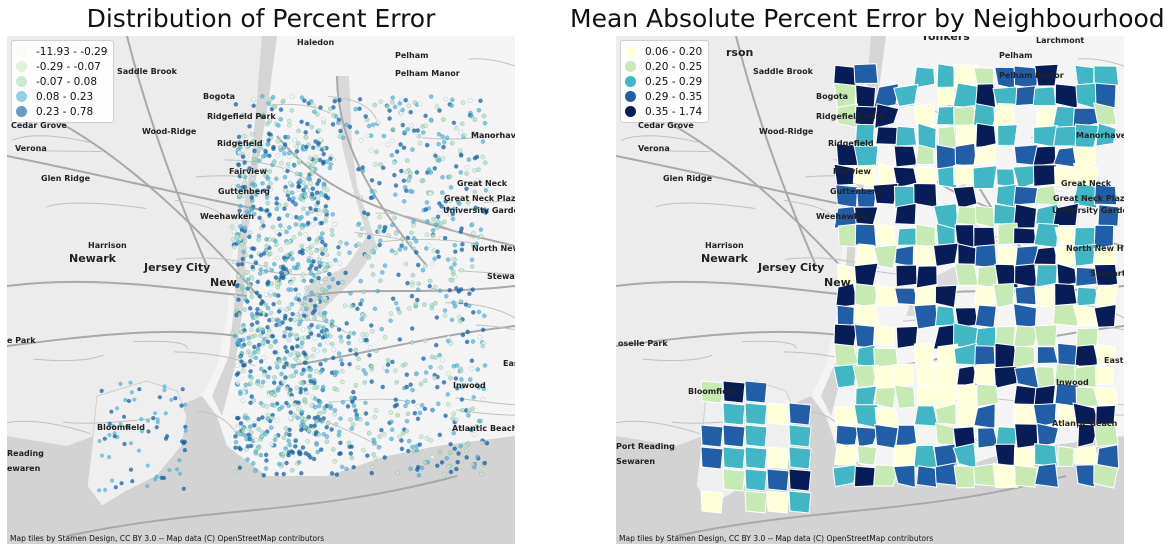 The image size is (1176, 554). What do you see at coordinates (630, 51) in the screenshot?
I see `legend-swatch` at bounding box center [630, 51].